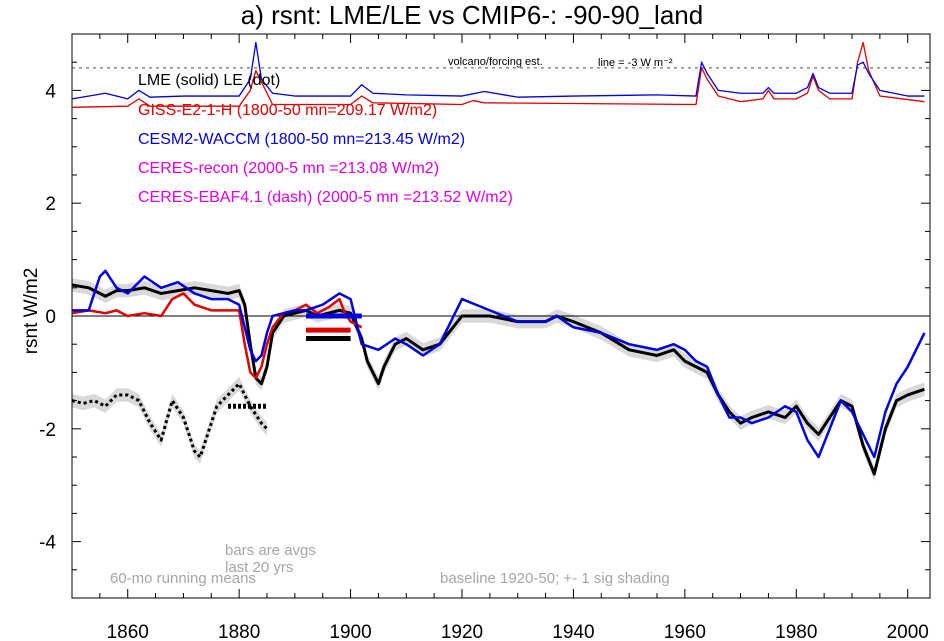  I want to click on legend-entry-cesm2: CESM2-WACCM (1800-50 mn=213.45 W/m2), so click(302, 139).